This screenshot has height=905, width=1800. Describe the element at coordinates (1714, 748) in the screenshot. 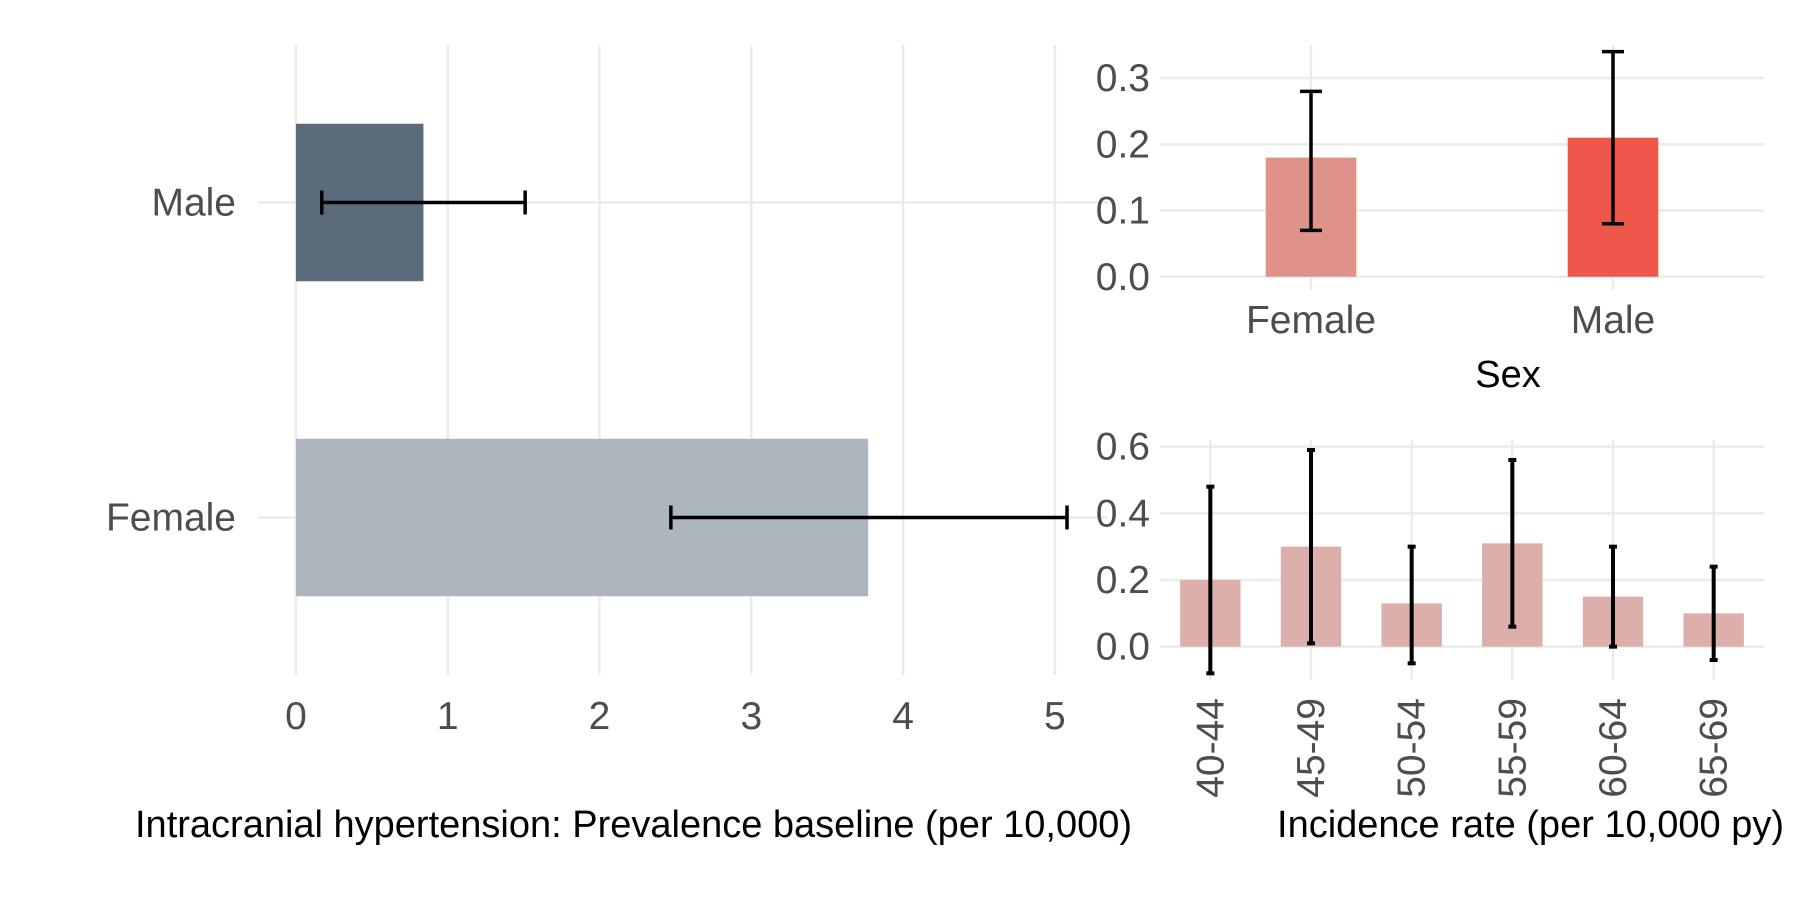

I see `x-tick-label: 65-69` at that location.